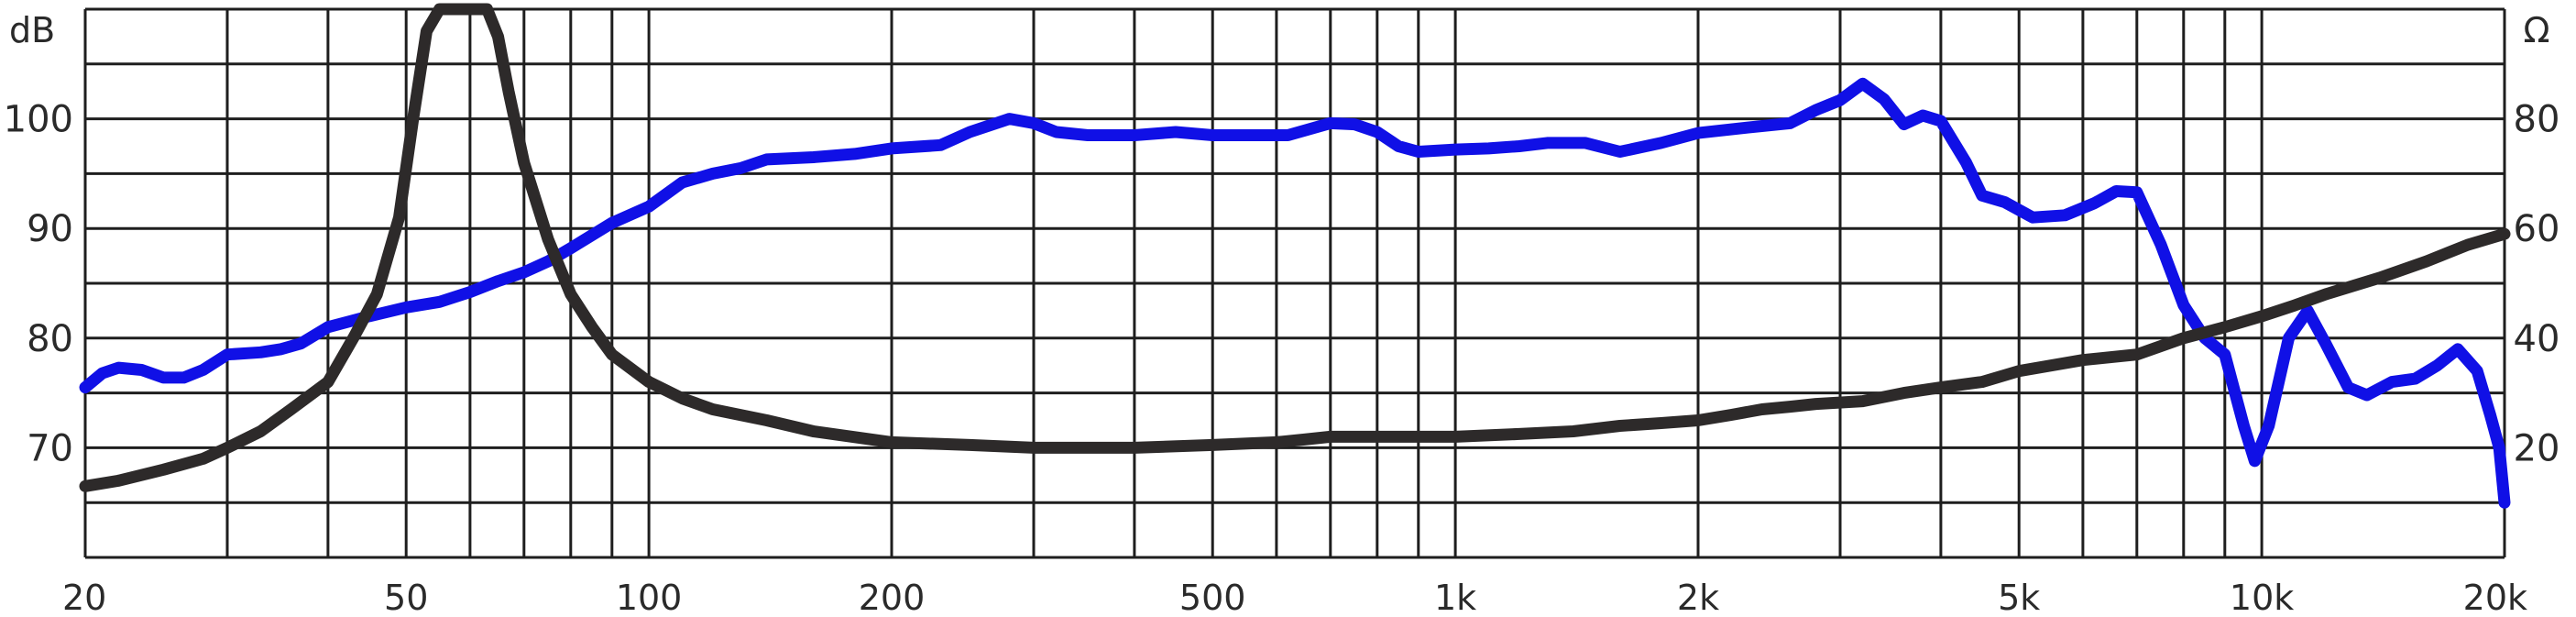 Image resolution: width=2576 pixels, height=617 pixels. I want to click on x-tick-label: 20k, so click(2495, 597).